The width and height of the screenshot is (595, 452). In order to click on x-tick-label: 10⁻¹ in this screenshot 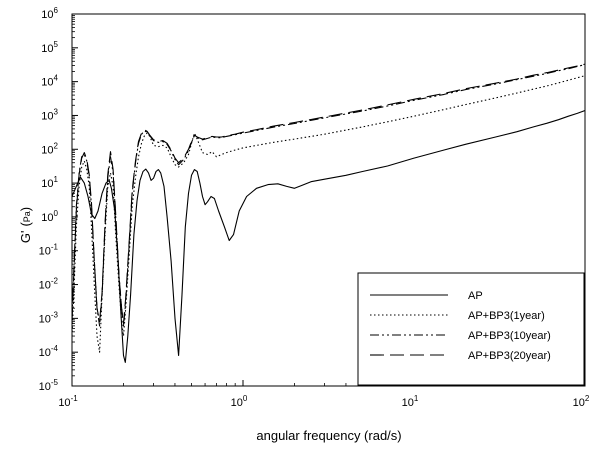, I will do `click(68, 401)`.